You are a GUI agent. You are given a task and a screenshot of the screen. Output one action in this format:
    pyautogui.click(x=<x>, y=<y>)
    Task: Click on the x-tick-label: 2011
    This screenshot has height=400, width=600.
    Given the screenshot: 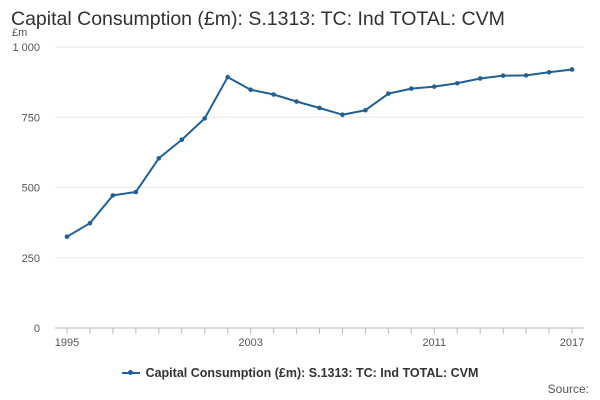 What is the action you would take?
    pyautogui.click(x=434, y=343)
    